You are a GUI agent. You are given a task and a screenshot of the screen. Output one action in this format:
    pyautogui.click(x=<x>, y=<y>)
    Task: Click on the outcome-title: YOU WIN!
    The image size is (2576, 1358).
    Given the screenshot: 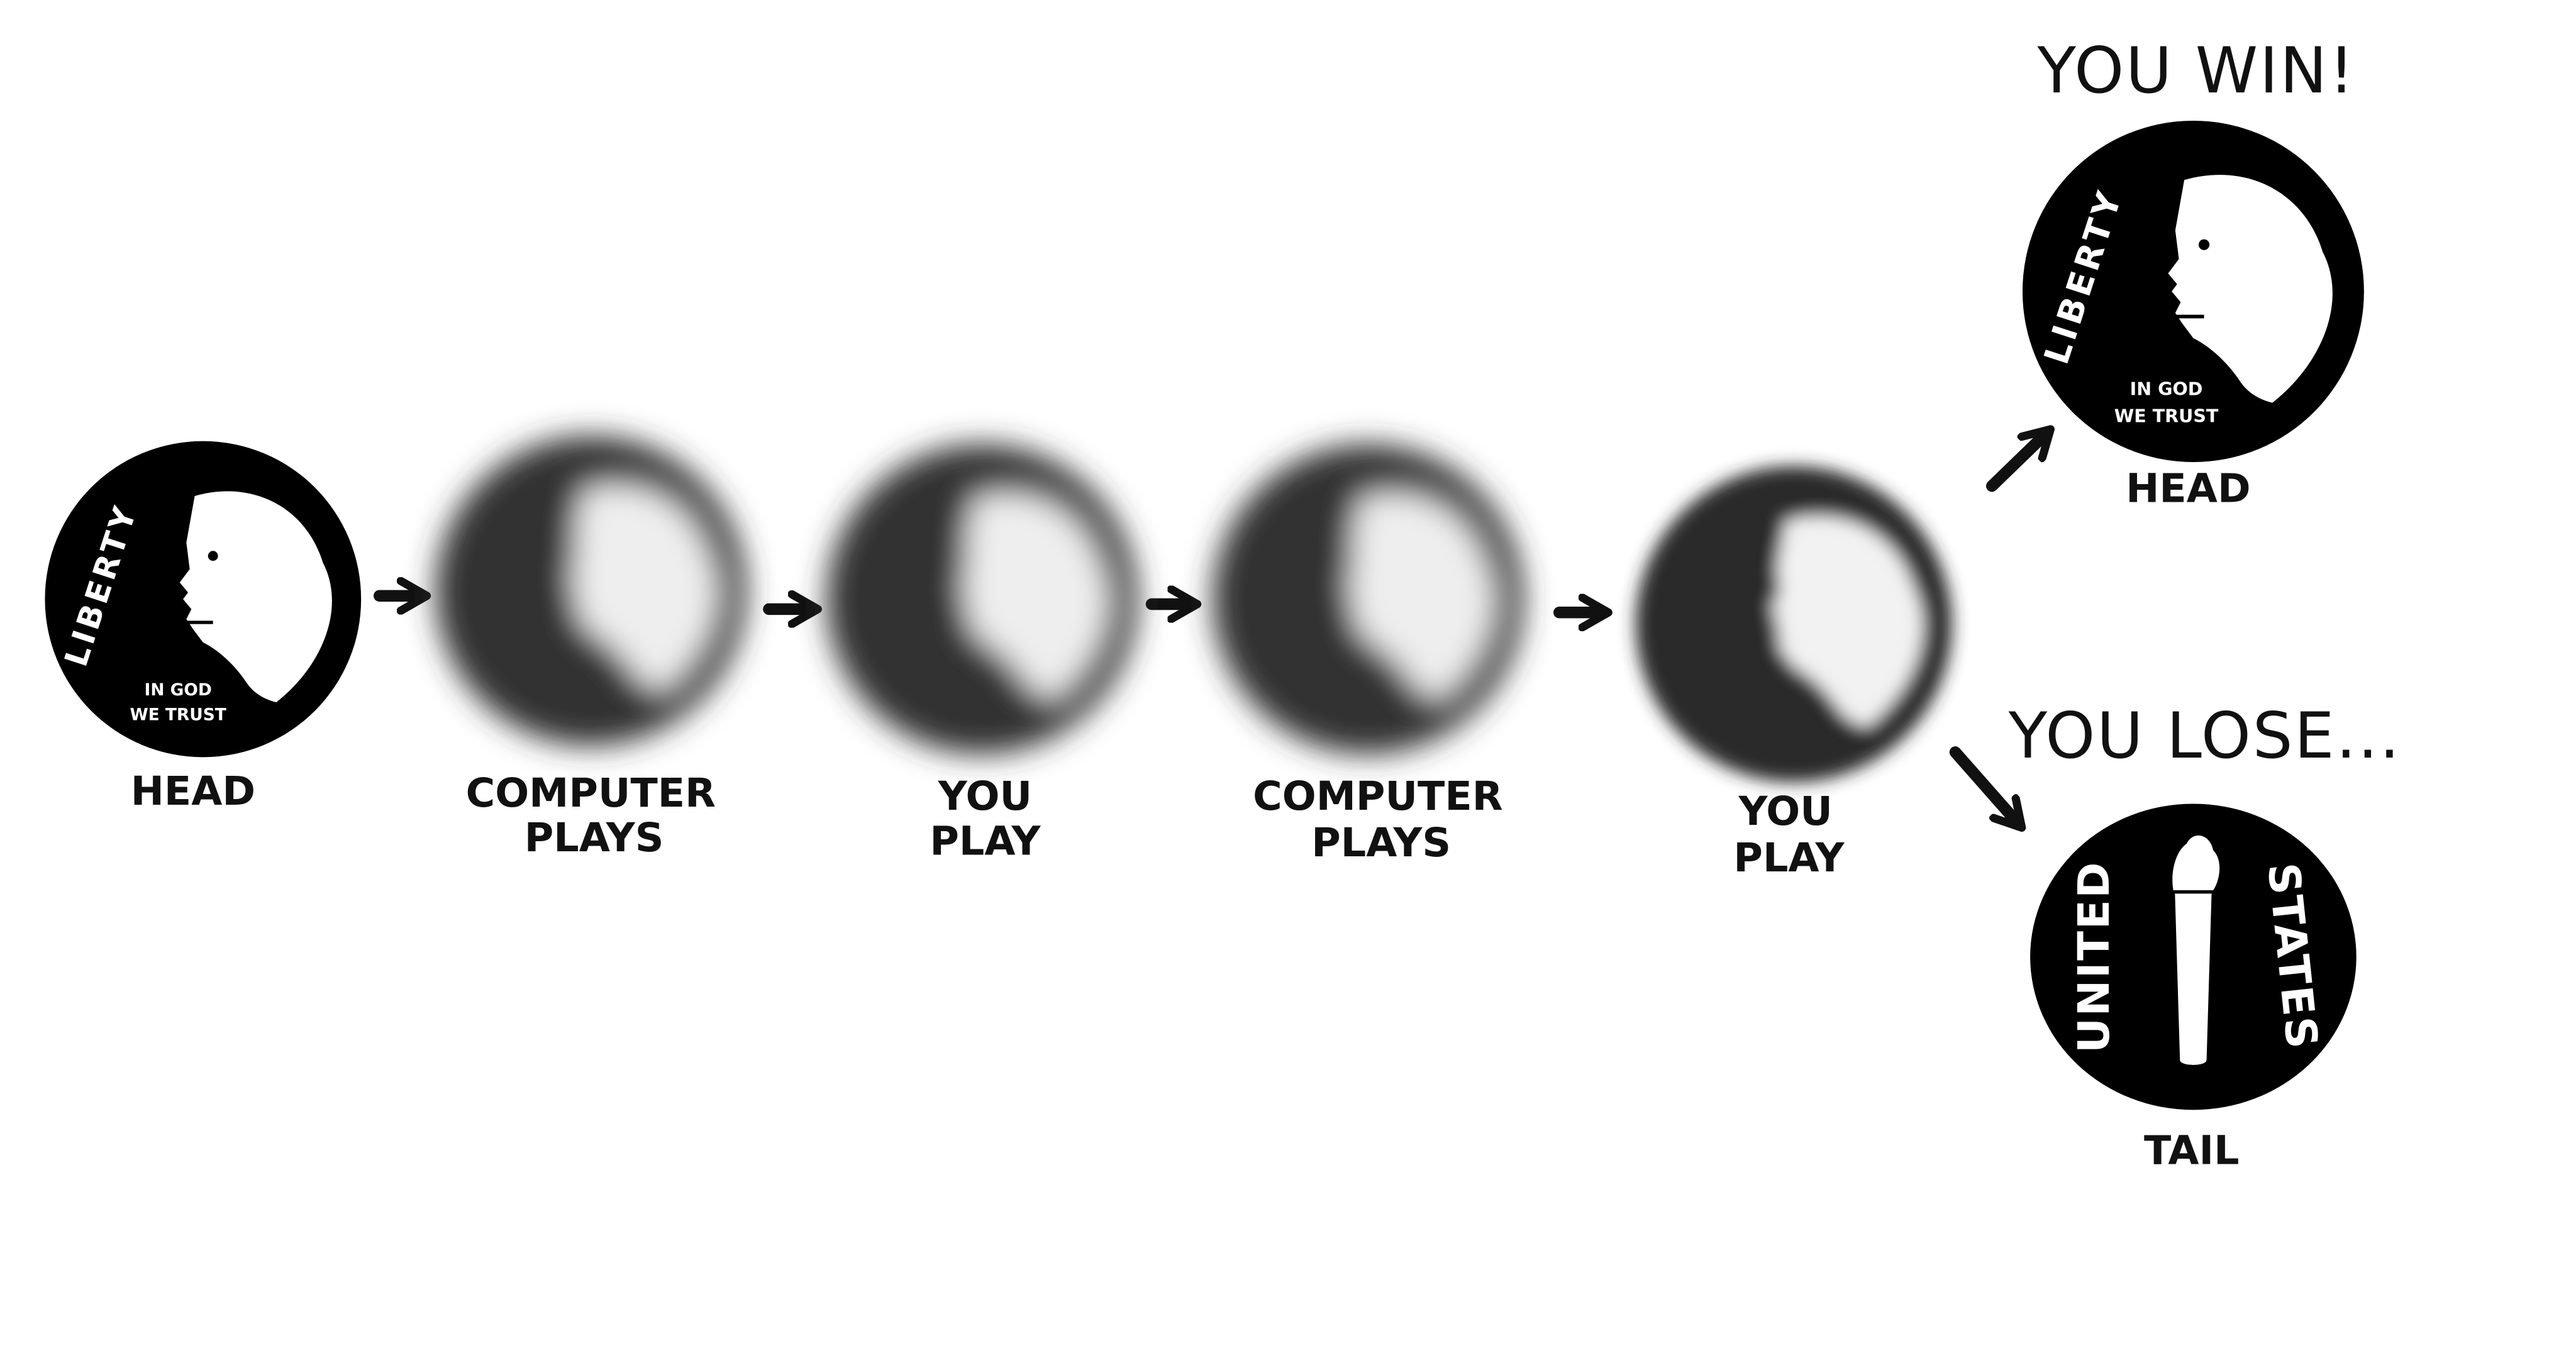 What is the action you would take?
    pyautogui.click(x=2196, y=71)
    